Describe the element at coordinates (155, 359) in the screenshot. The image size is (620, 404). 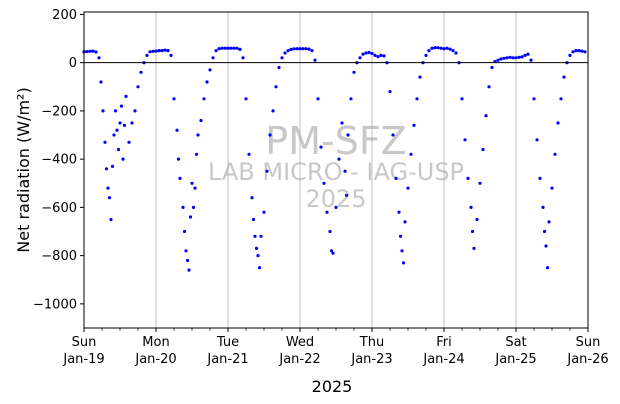
I see `x-tick-date: Jan-20` at that location.